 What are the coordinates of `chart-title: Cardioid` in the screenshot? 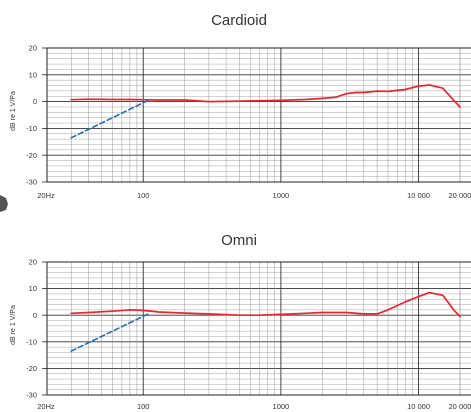 It's located at (239, 20).